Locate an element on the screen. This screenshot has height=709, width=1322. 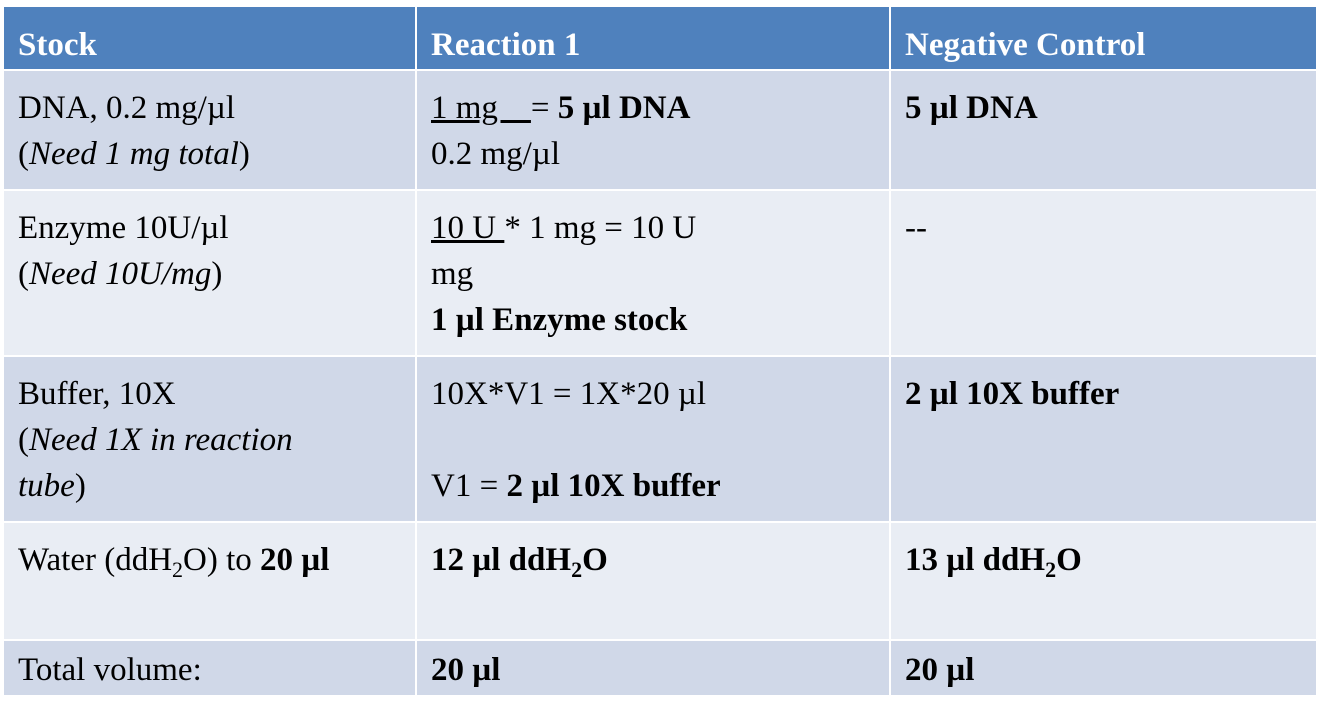
negative-cell-buffer: 2 µl 10X buffer is located at coordinates (1103, 439).